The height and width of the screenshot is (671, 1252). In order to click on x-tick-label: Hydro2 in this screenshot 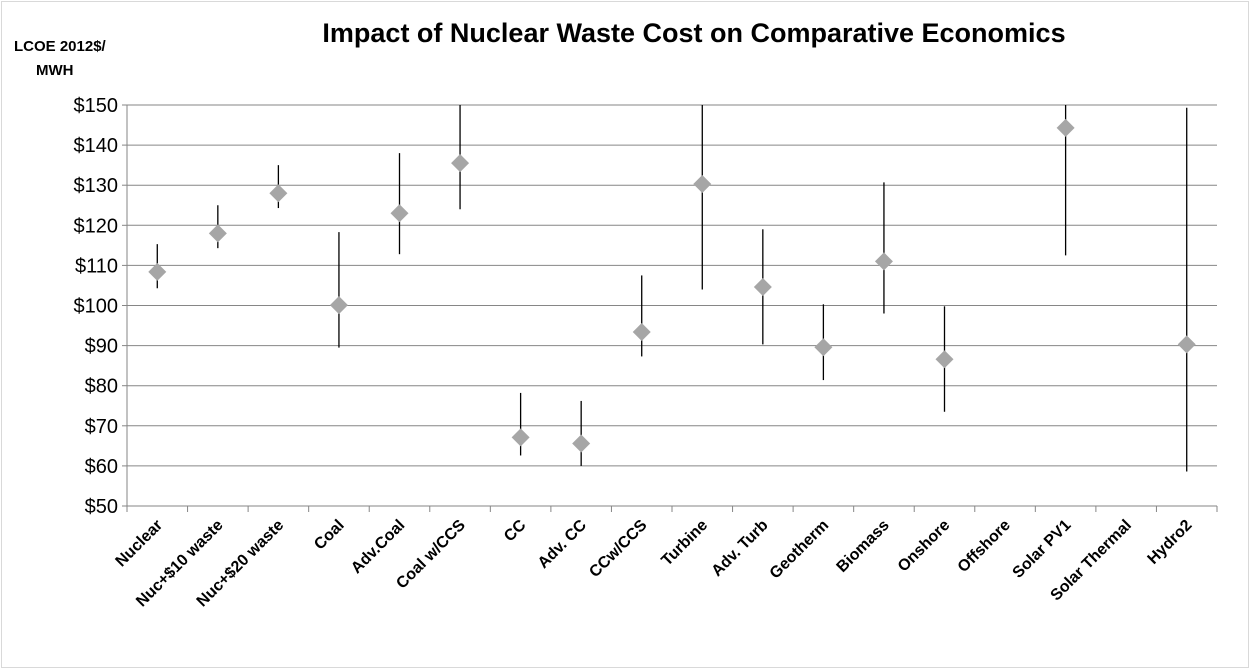, I will do `click(1170, 542)`.